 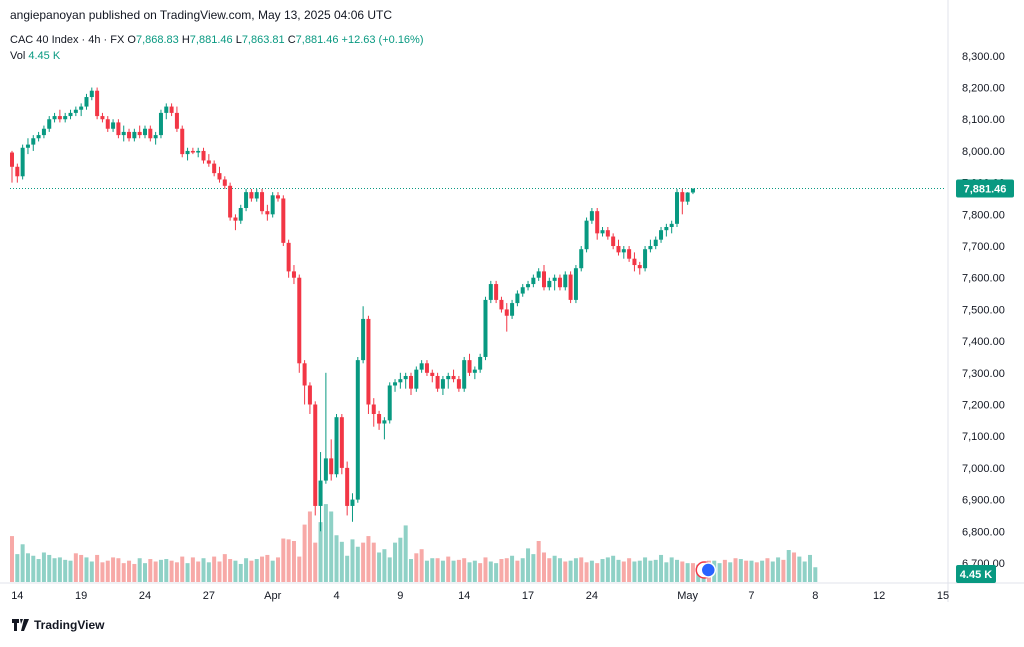 What do you see at coordinates (528, 596) in the screenshot?
I see `x-tick-label: 17` at bounding box center [528, 596].